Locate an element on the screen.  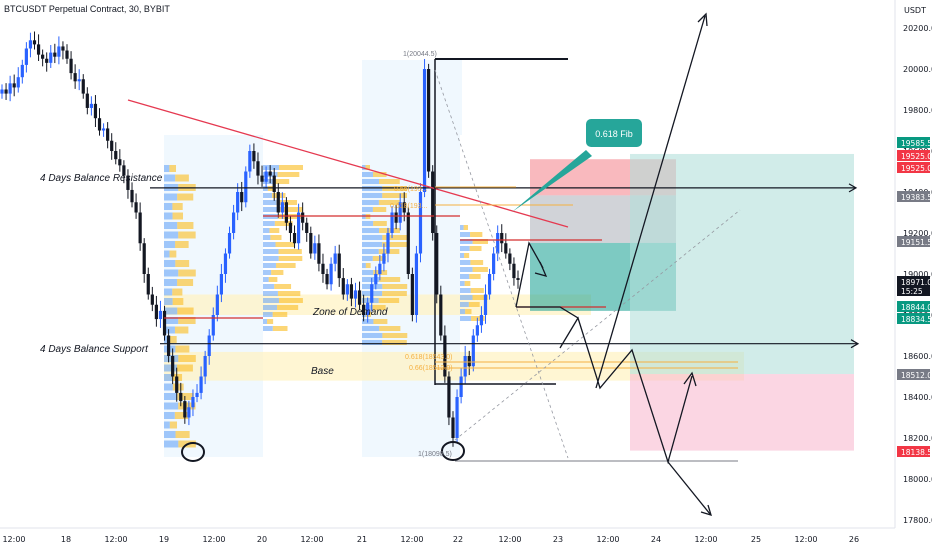
time-tick-label: 23 is located at coordinates (558, 539).